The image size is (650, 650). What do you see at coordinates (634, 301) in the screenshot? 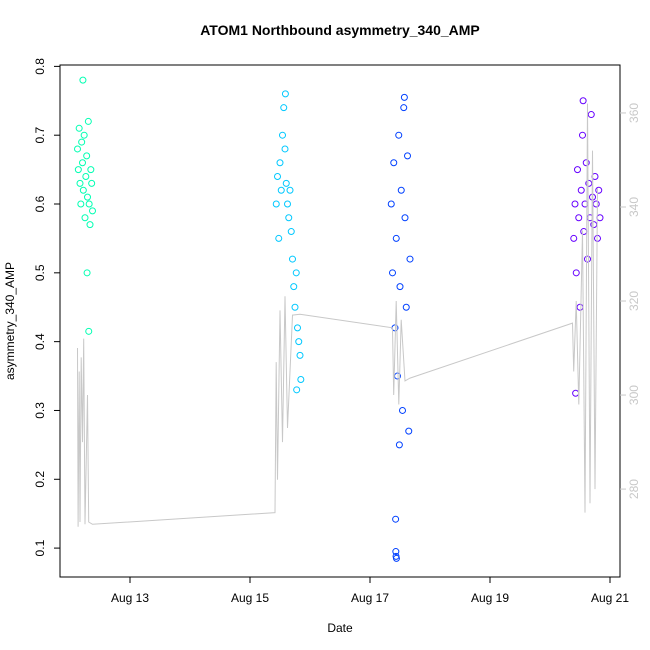
I see `y2-tick-label: 320` at bounding box center [634, 301].